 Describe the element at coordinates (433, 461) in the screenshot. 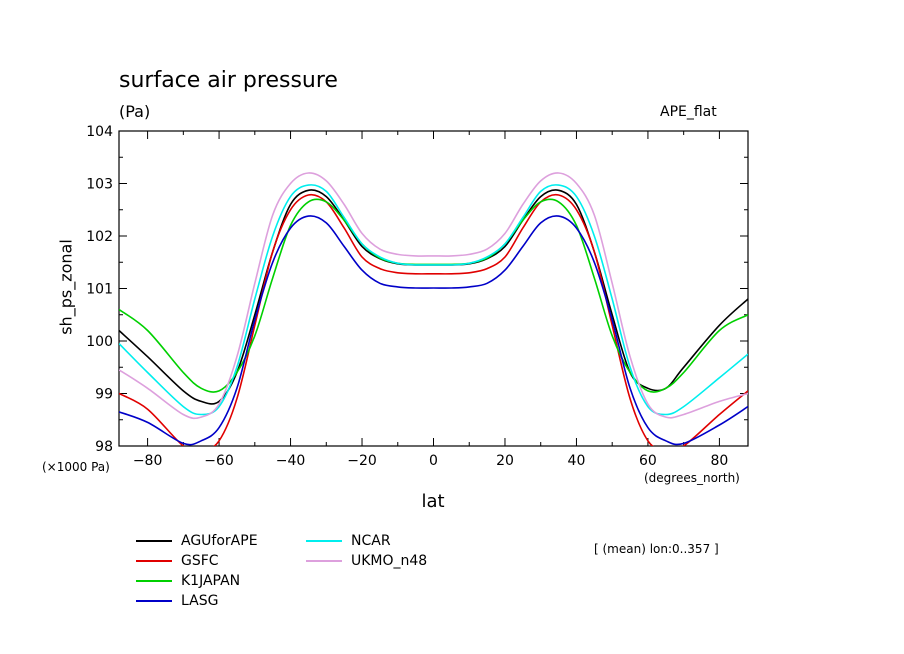

I see `x-tick-label: 0` at that location.